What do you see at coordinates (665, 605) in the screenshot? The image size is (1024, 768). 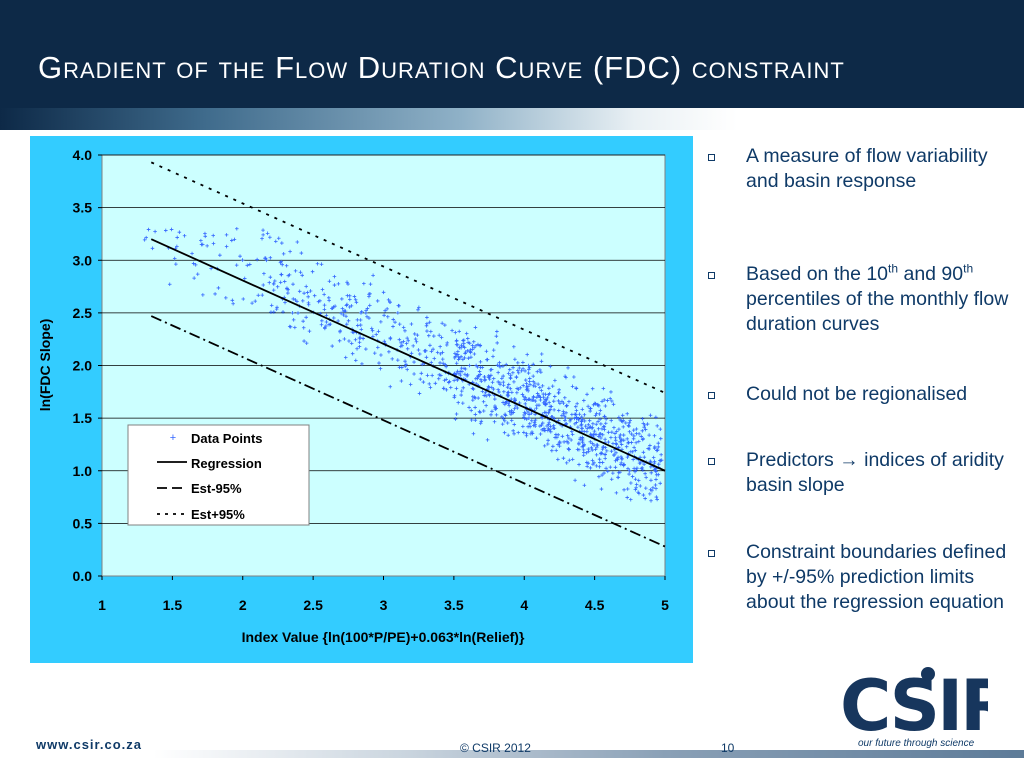 I see `x-tick-label: 5` at bounding box center [665, 605].